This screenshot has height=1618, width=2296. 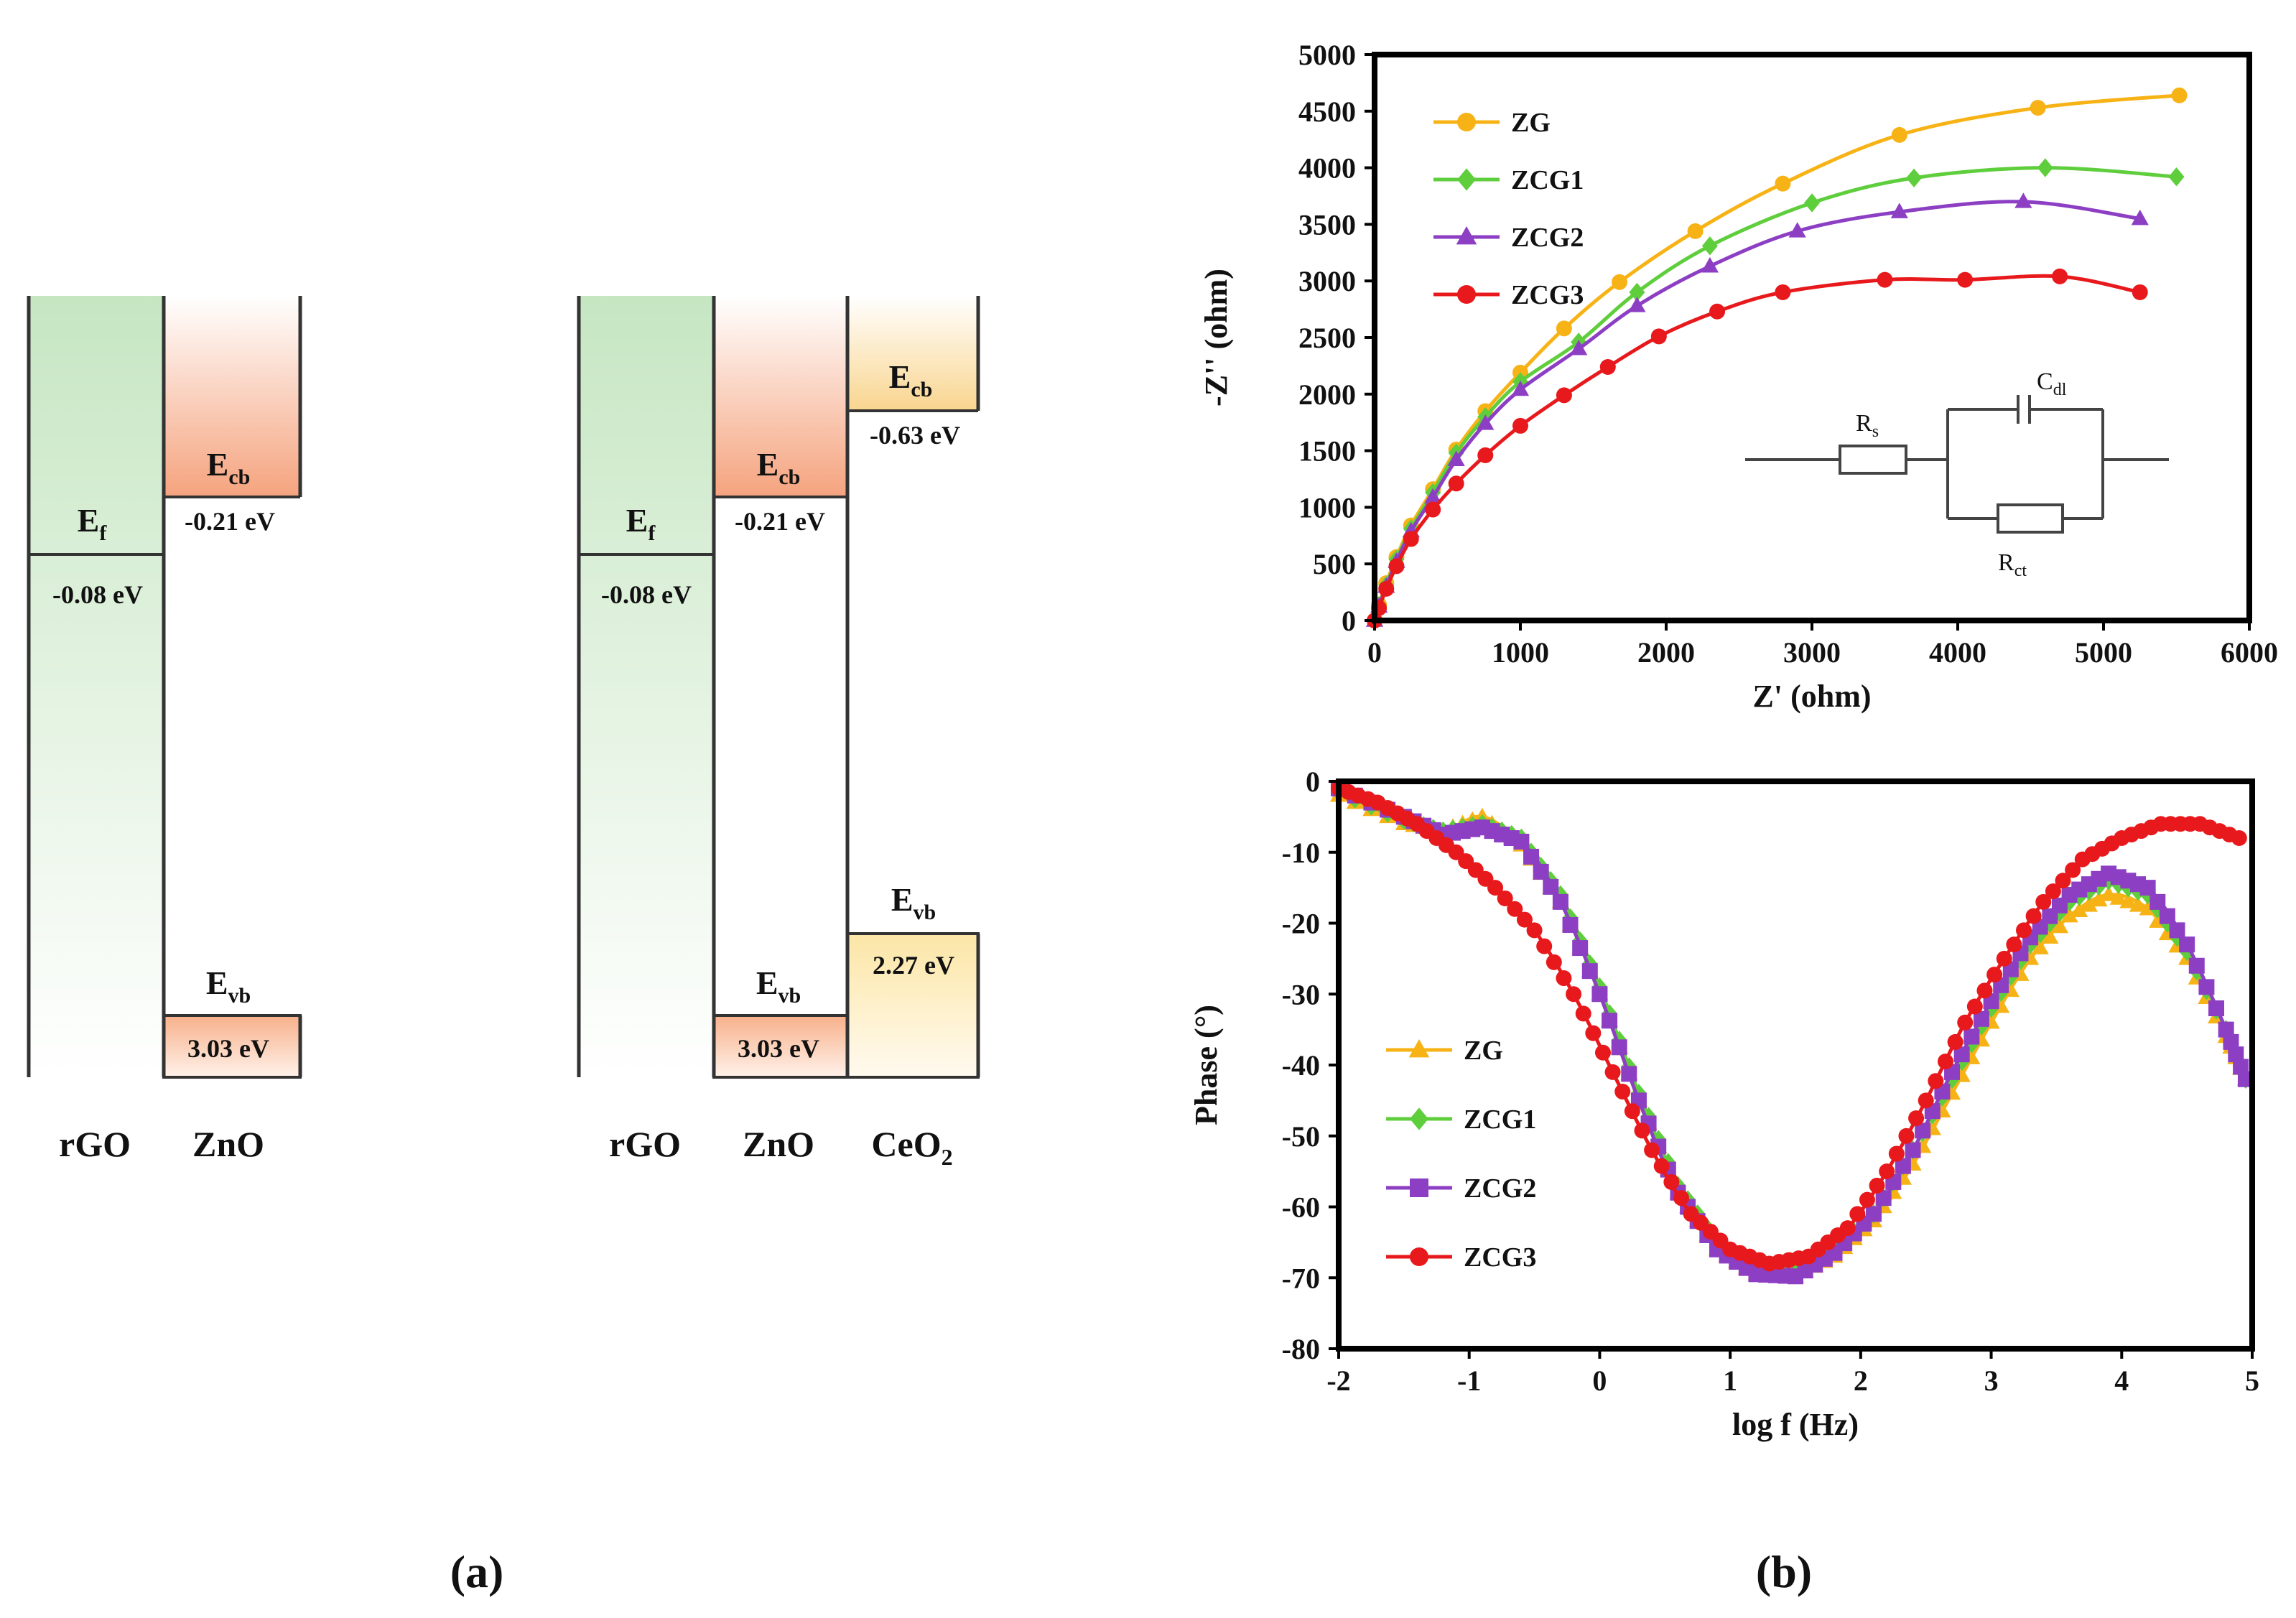 I want to click on y-axis-label: Phase (°), so click(x=1206, y=1065).